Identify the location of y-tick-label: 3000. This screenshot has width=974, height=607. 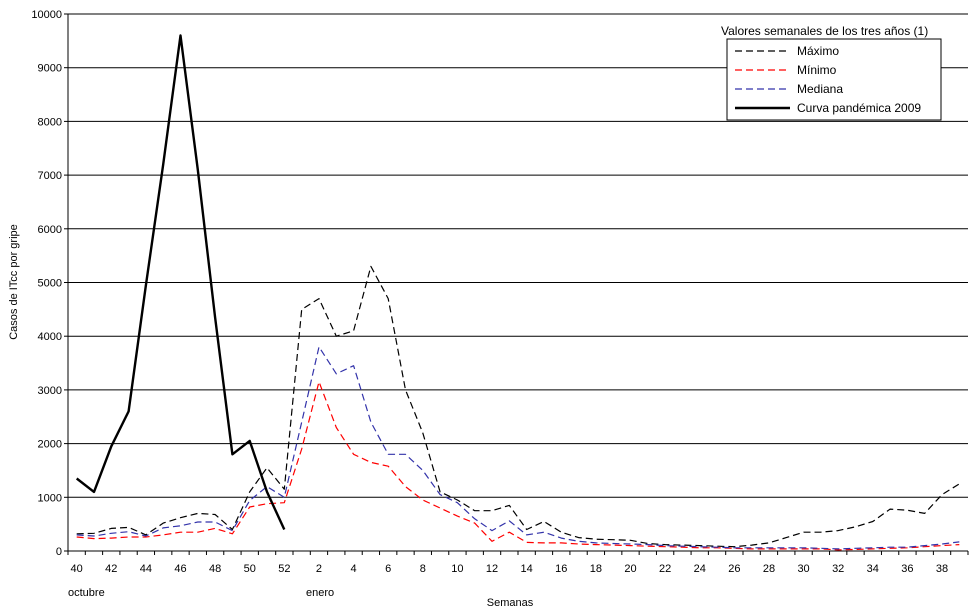
(50, 391).